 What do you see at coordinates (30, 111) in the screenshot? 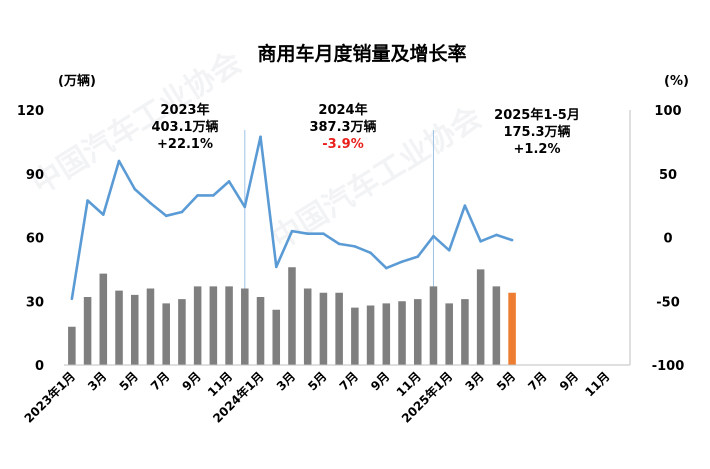
I see `left-tick-120: 120` at bounding box center [30, 111].